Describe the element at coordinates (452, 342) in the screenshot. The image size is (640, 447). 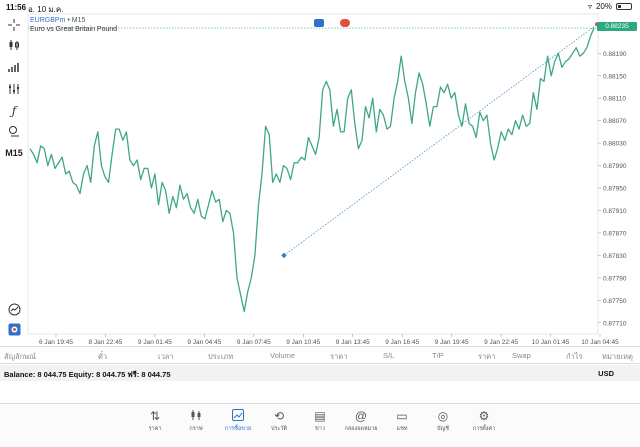
I see `x-tick-label: 9 Jan 19:45` at that location.